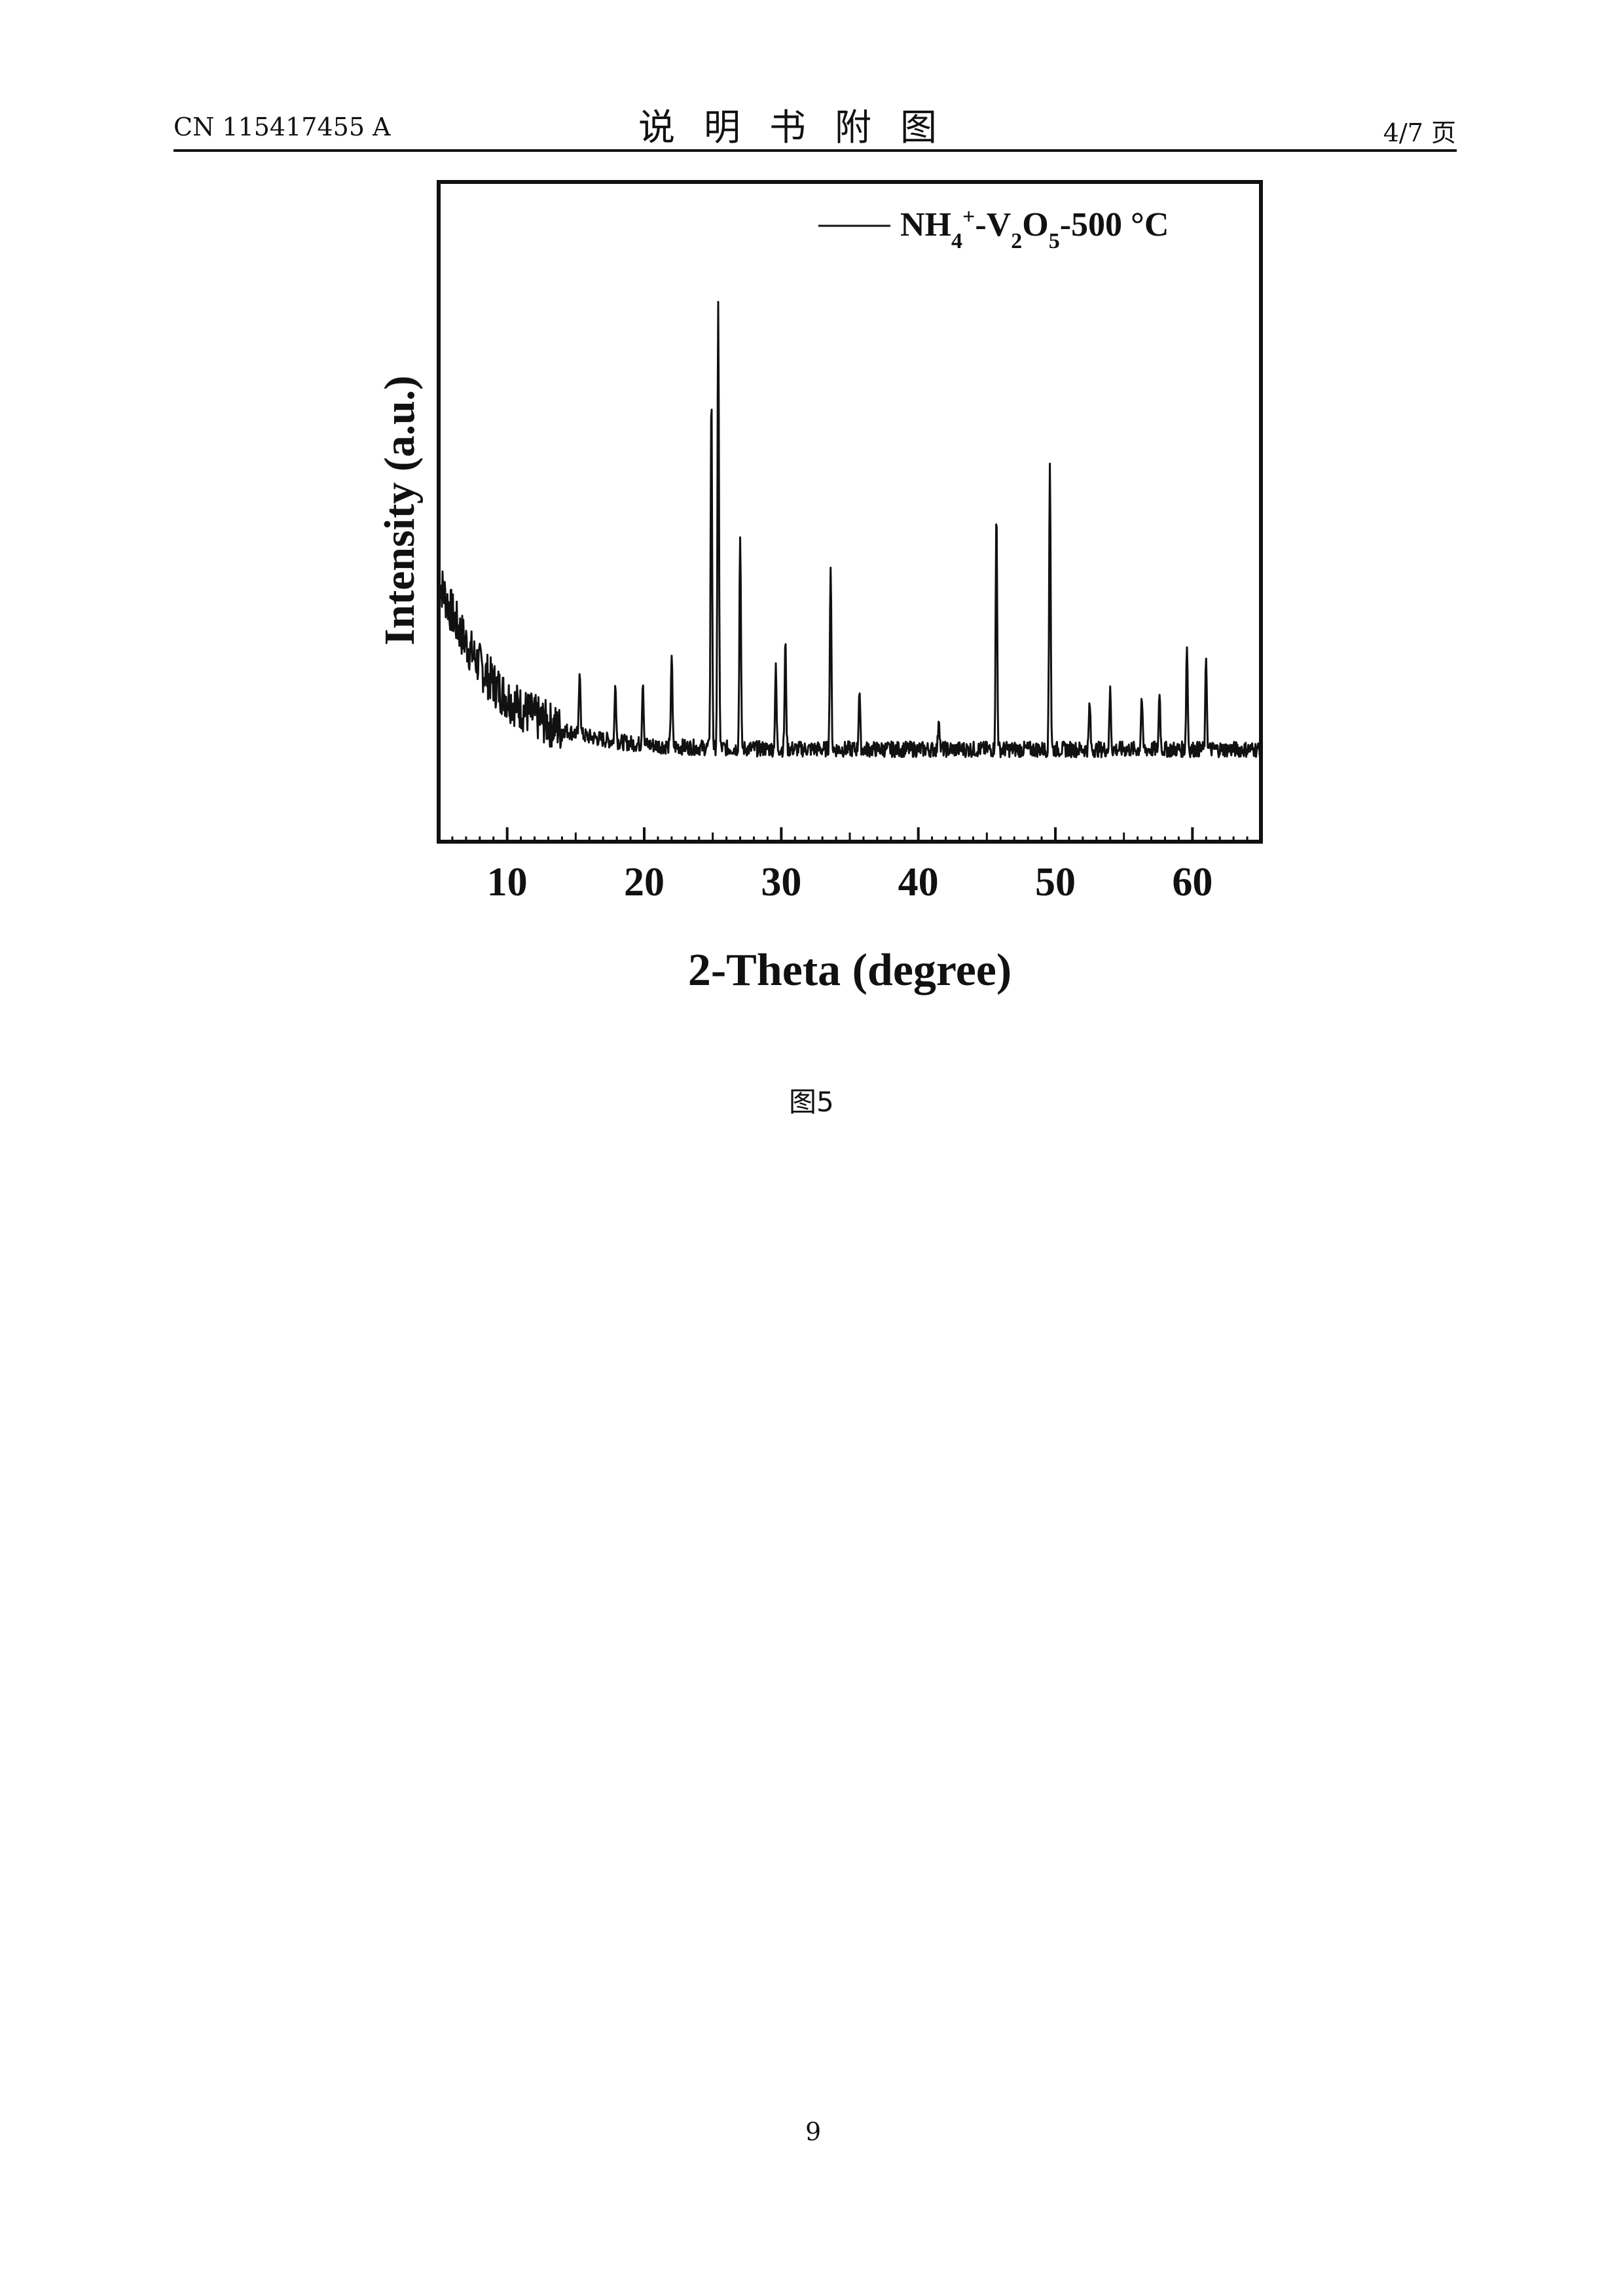  Describe the element at coordinates (1034, 229) in the screenshot. I see `legend-label: NH4+-V2O5-500 °C` at that location.